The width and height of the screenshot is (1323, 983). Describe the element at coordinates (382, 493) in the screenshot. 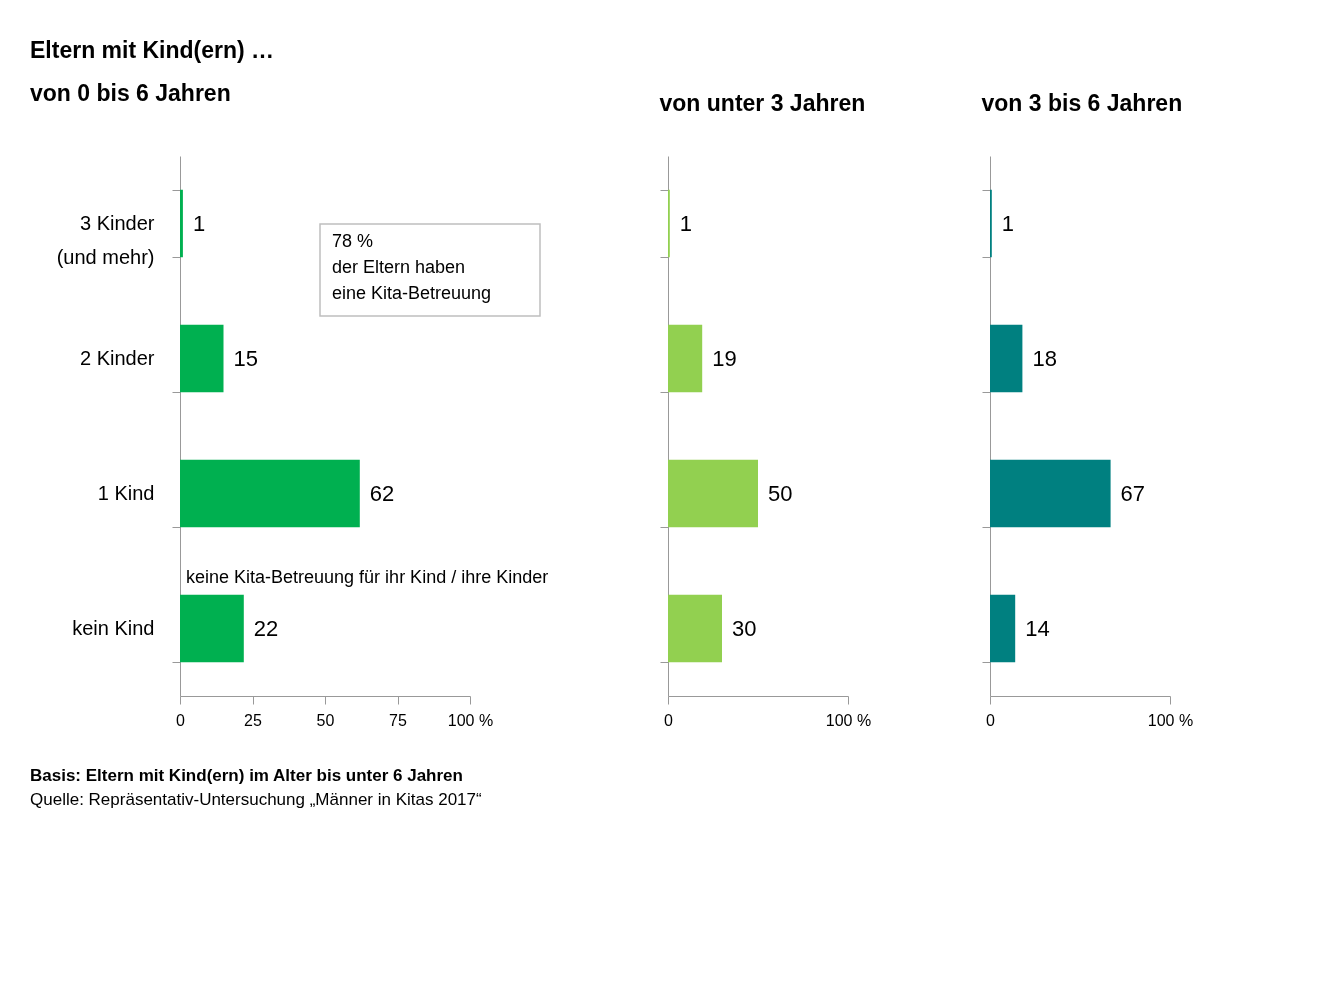

I see `data-label: 62` at that location.